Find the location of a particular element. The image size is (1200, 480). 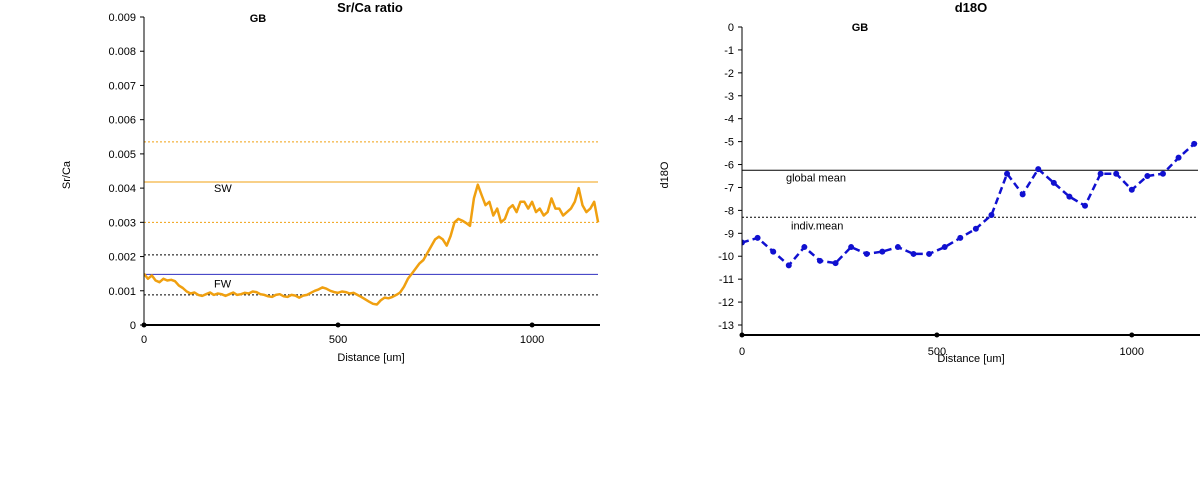

srca-ref-line-label: FW is located at coordinates (223, 284).